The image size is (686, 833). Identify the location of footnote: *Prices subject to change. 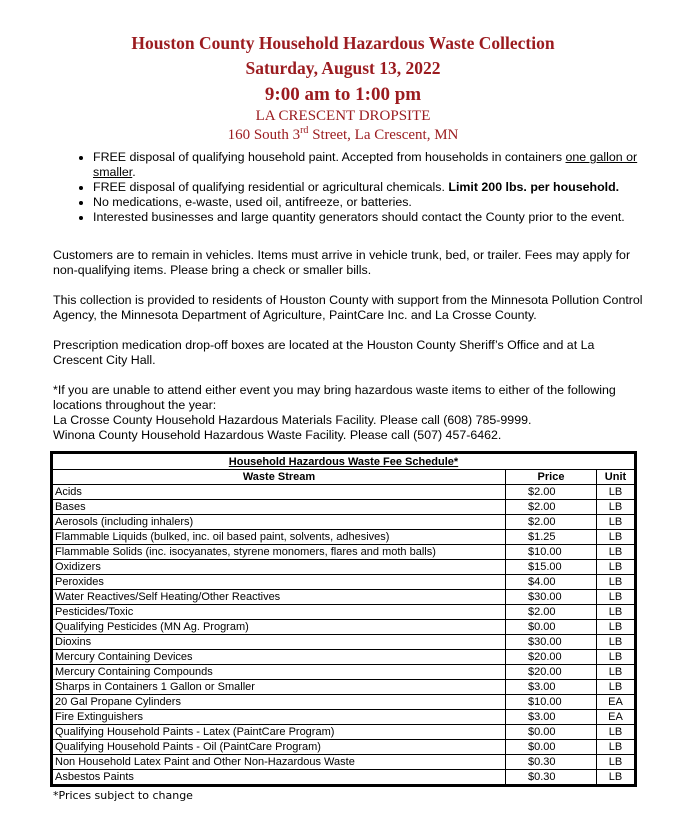
(123, 795).